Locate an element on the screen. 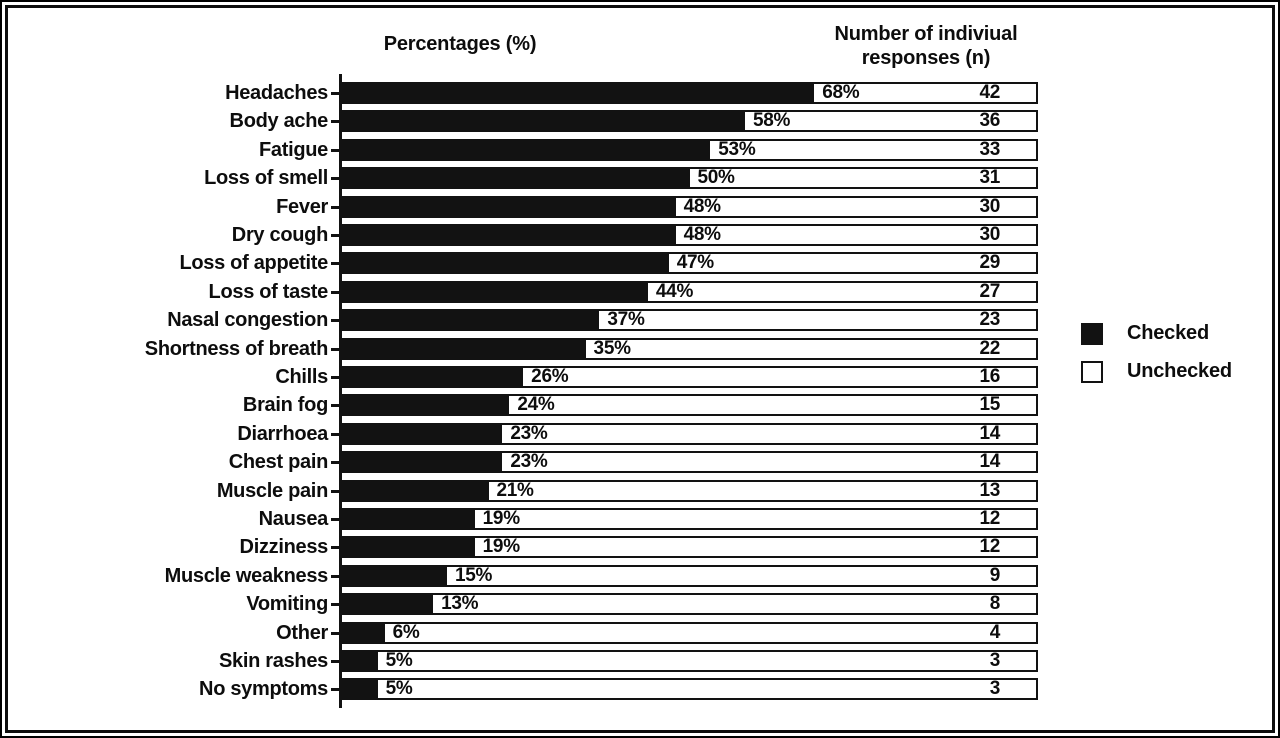 The width and height of the screenshot is (1280, 738). n-responses-value: 27 is located at coordinates (989, 291).